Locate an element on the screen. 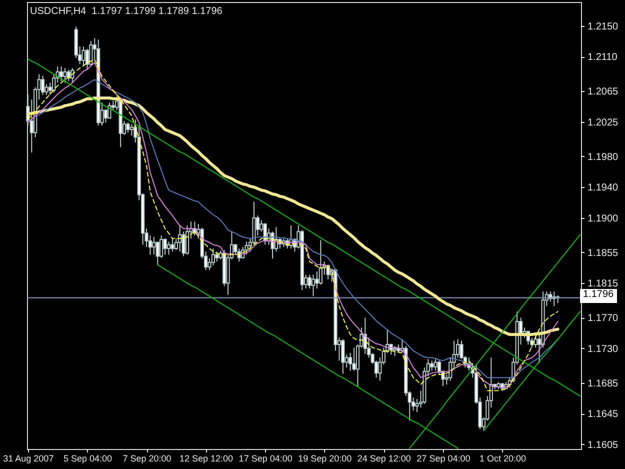  y-tick-label: 1.1900 is located at coordinates (603, 218).